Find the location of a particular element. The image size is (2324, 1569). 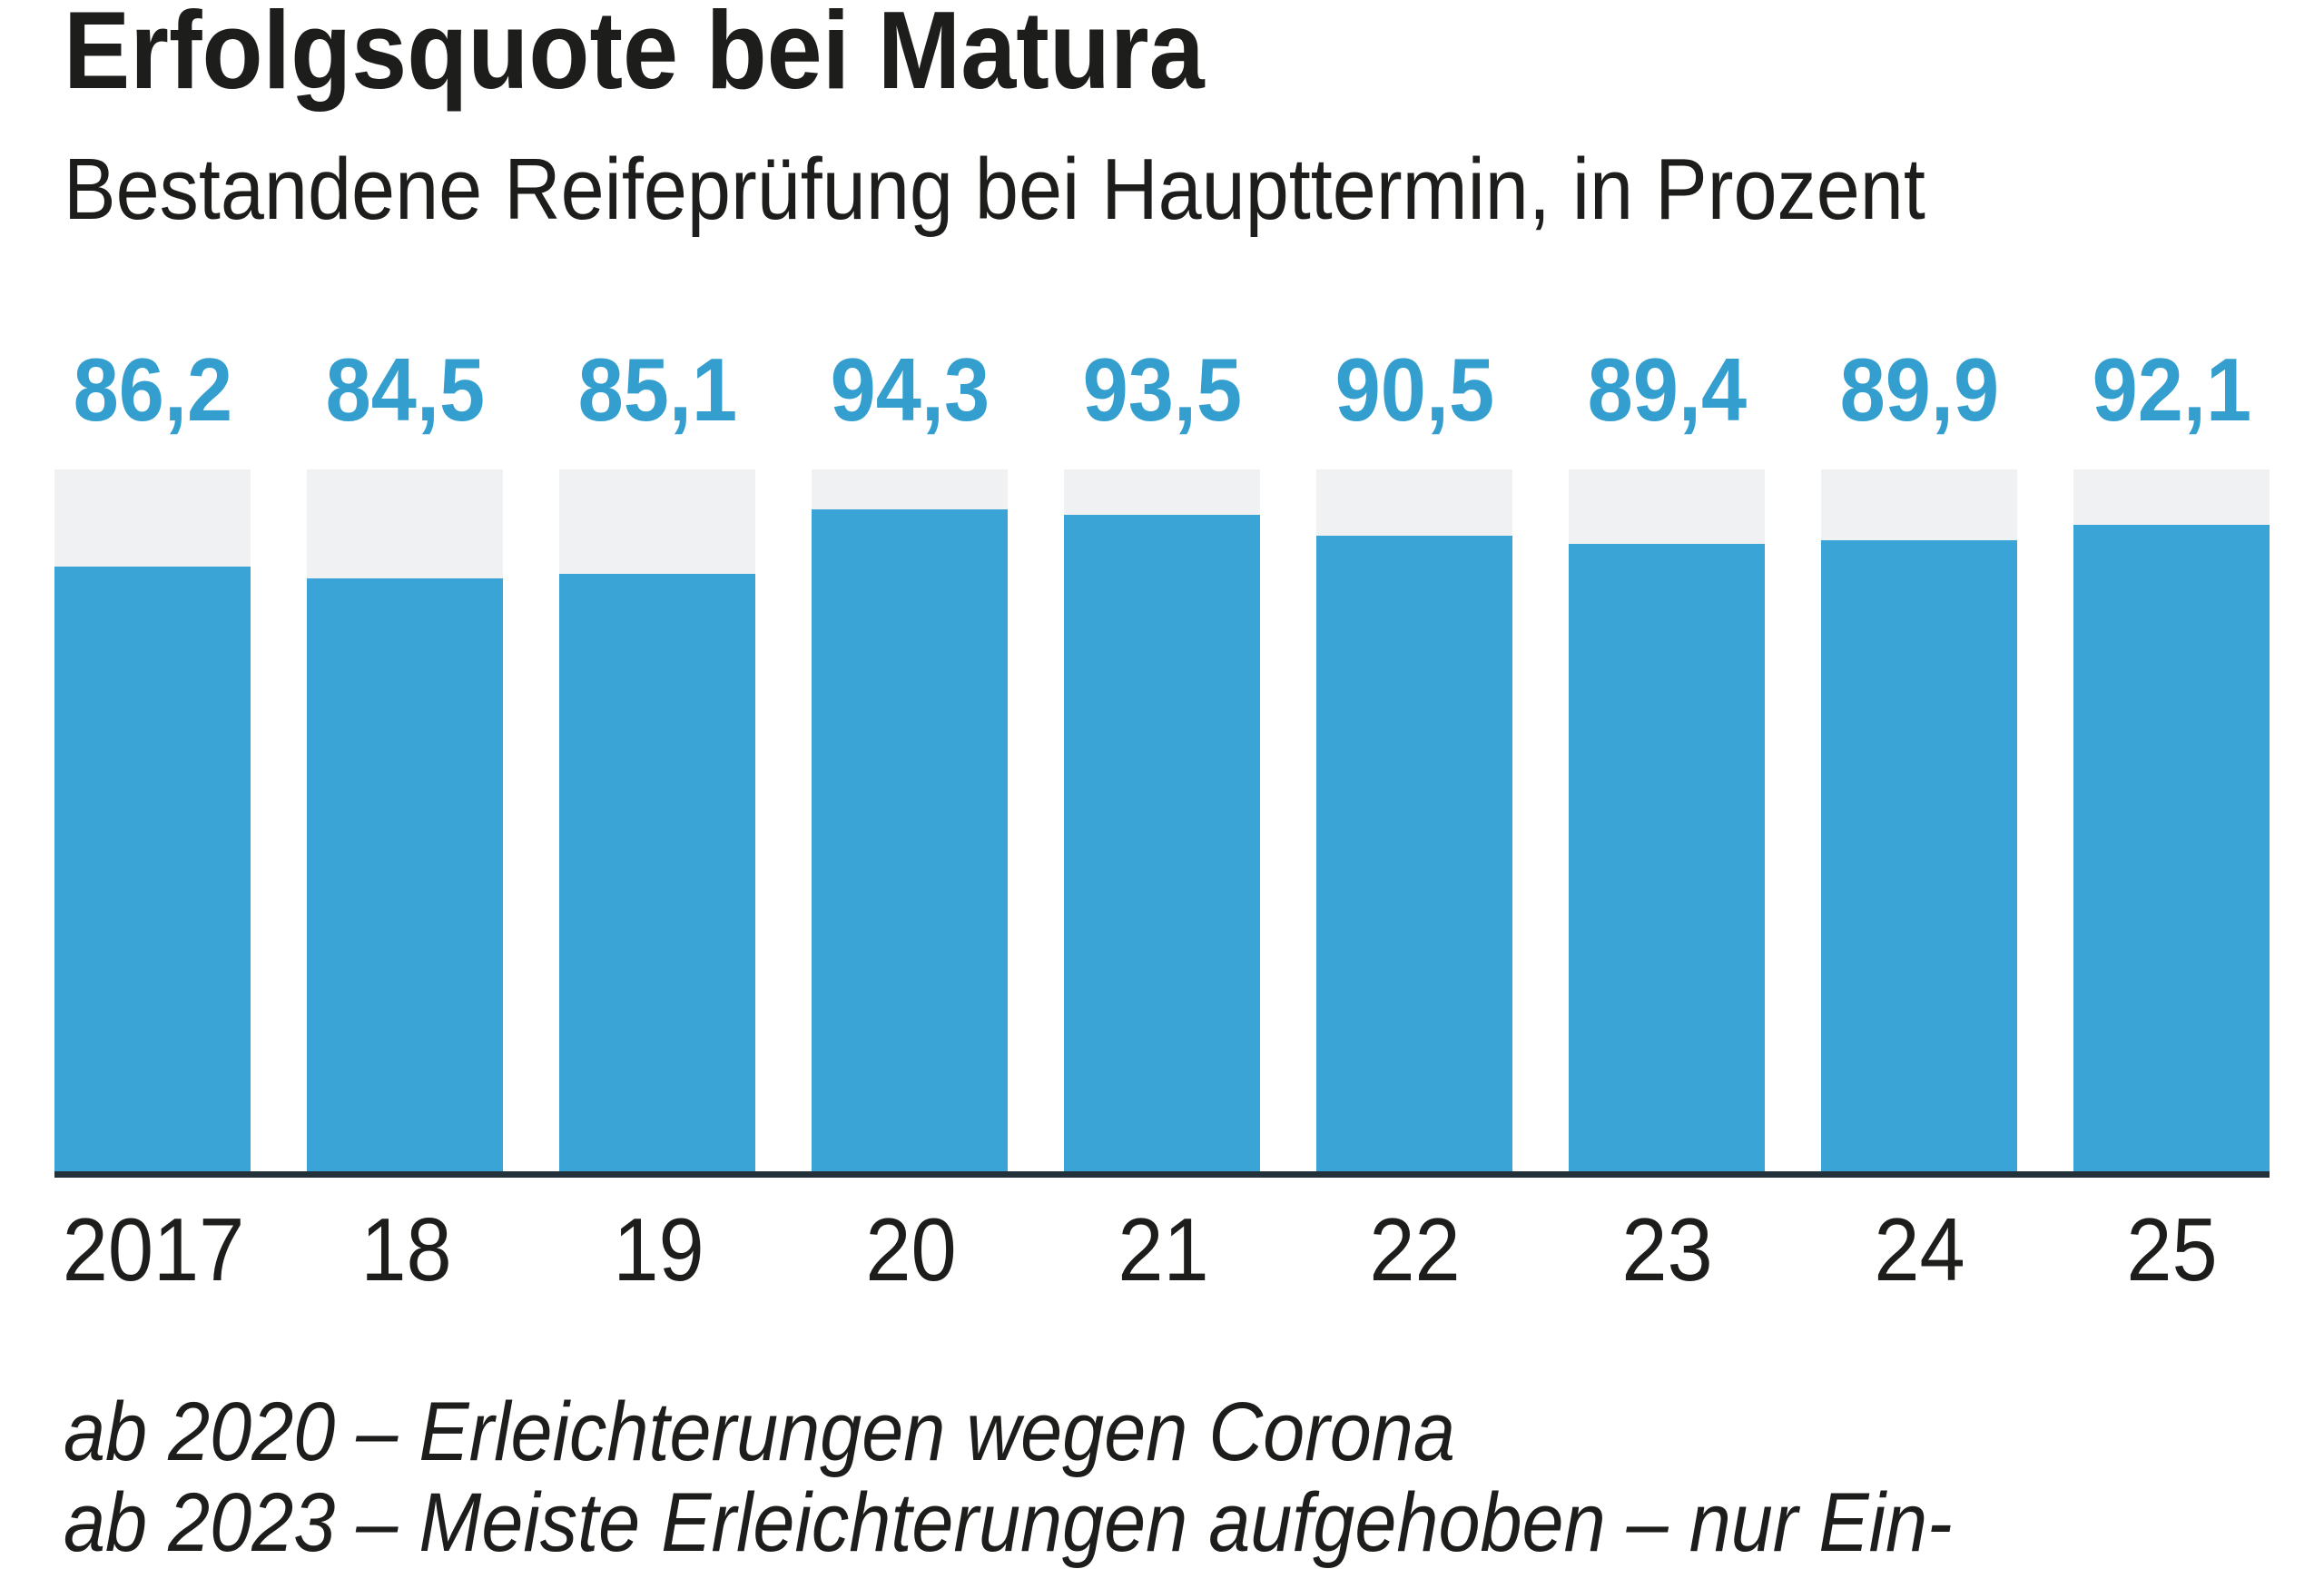

x-axis-line is located at coordinates (1162, 1174).